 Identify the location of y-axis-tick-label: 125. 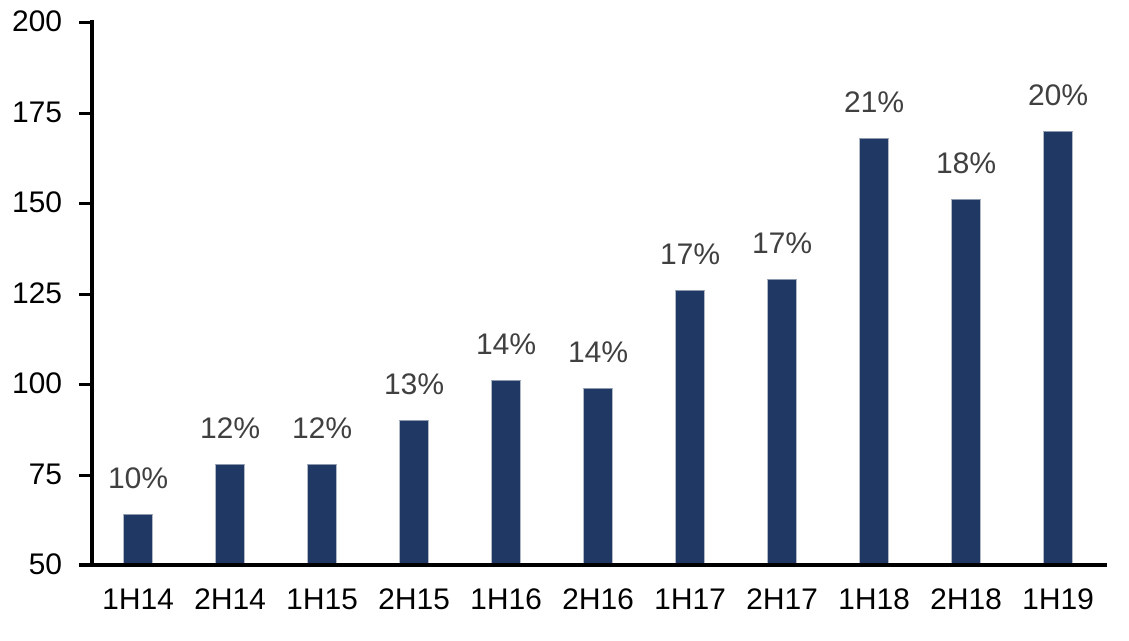
(36, 293).